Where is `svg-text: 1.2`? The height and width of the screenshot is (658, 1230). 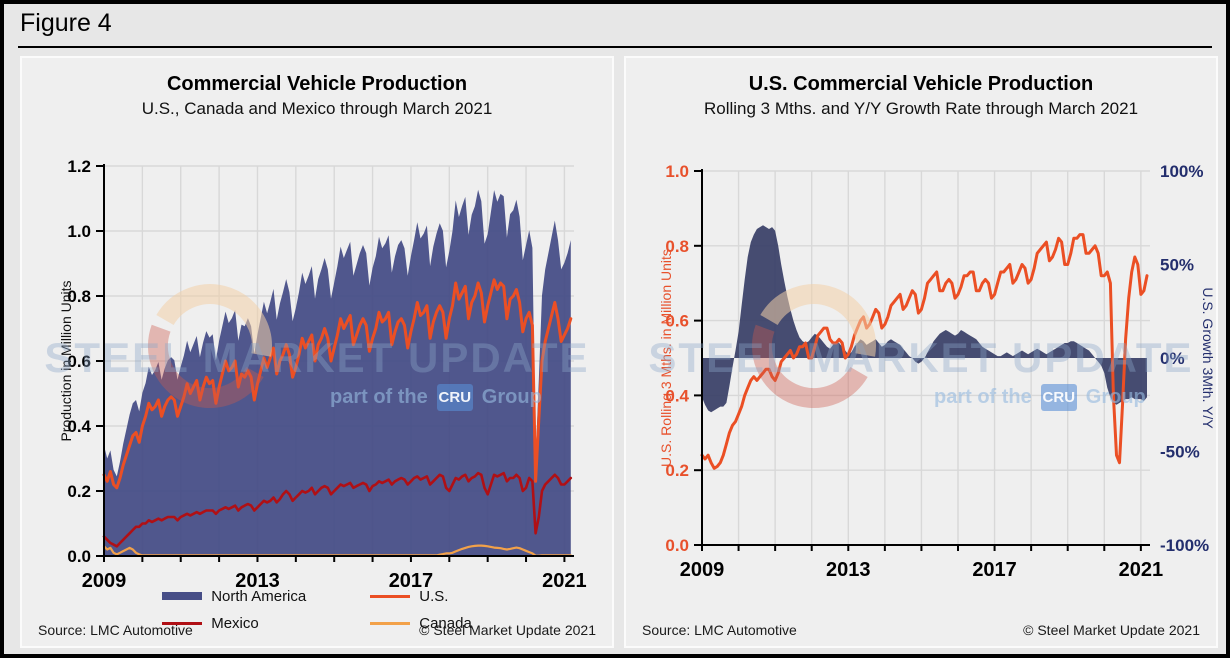 svg-text: 1.2 is located at coordinates (79, 166).